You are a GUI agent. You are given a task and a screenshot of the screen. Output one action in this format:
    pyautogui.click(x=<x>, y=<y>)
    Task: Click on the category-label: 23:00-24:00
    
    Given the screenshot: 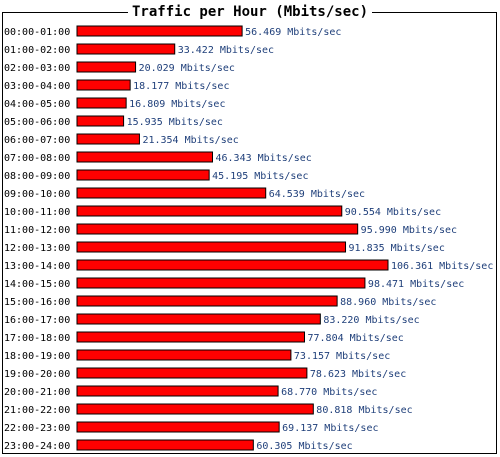 What is the action you would take?
    pyautogui.click(x=37, y=446)
    